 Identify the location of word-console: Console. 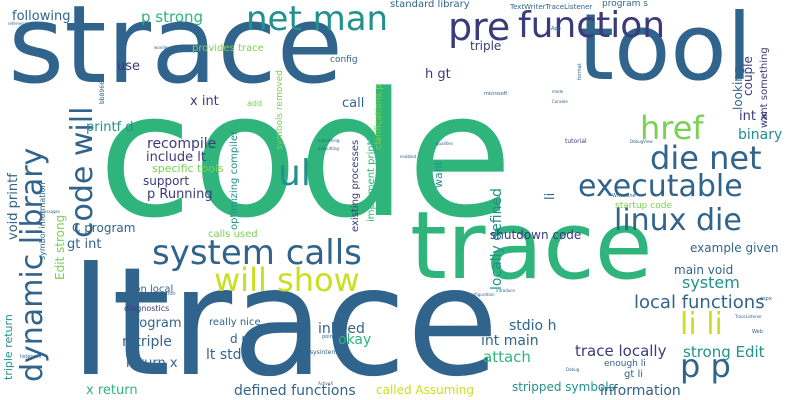
(560, 101).